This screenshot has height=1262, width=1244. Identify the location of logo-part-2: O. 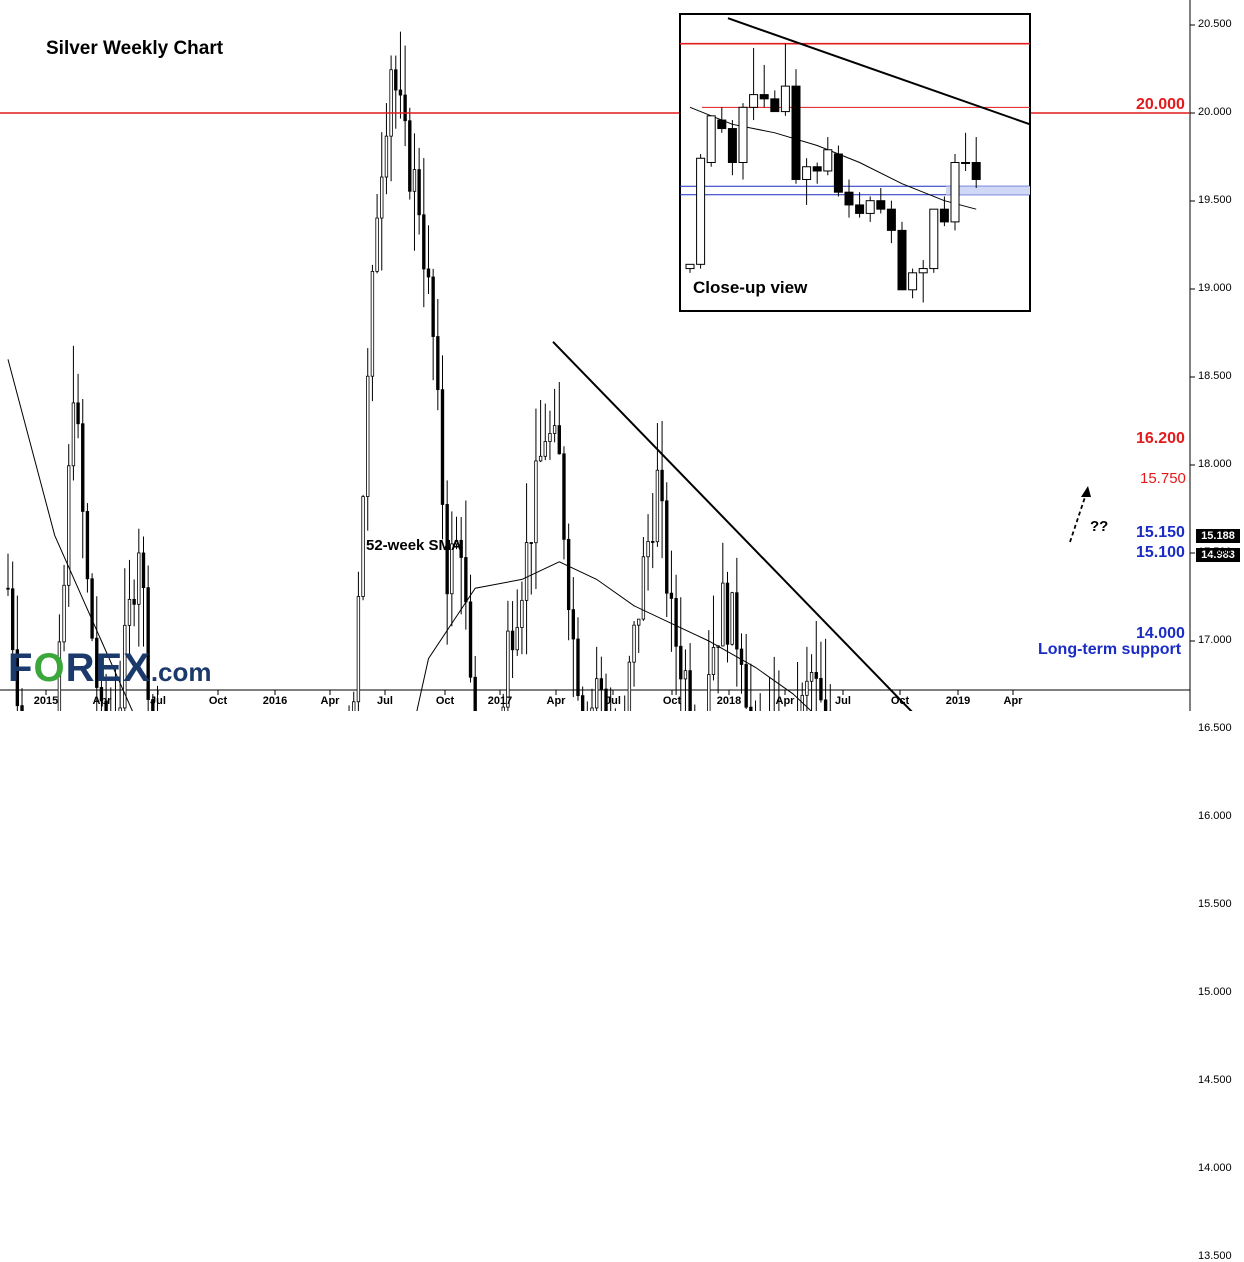
(49, 668).